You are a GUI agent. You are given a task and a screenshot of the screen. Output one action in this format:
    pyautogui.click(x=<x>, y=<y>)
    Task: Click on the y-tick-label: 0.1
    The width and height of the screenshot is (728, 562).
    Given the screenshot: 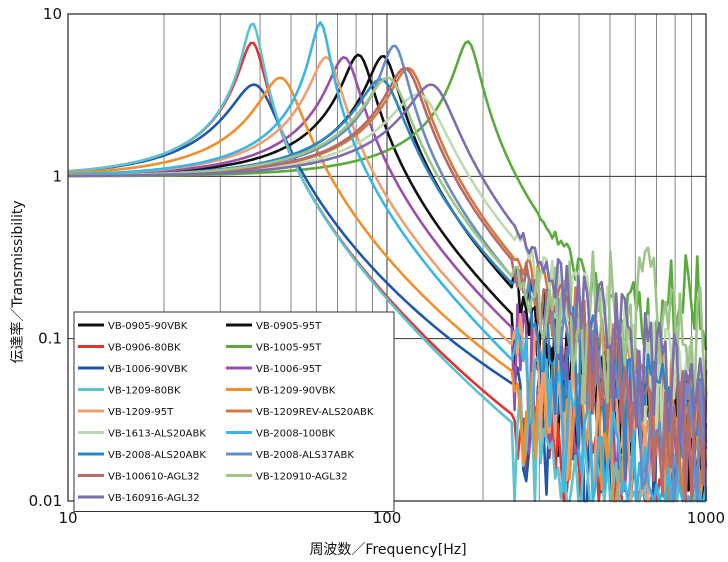 What is the action you would take?
    pyautogui.click(x=50, y=339)
    